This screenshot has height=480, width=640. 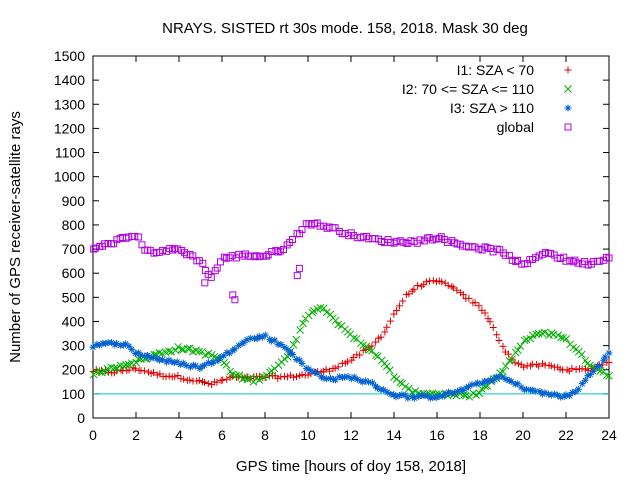 What do you see at coordinates (74, 201) in the screenshot?
I see `y-tick-label: 900` at bounding box center [74, 201].